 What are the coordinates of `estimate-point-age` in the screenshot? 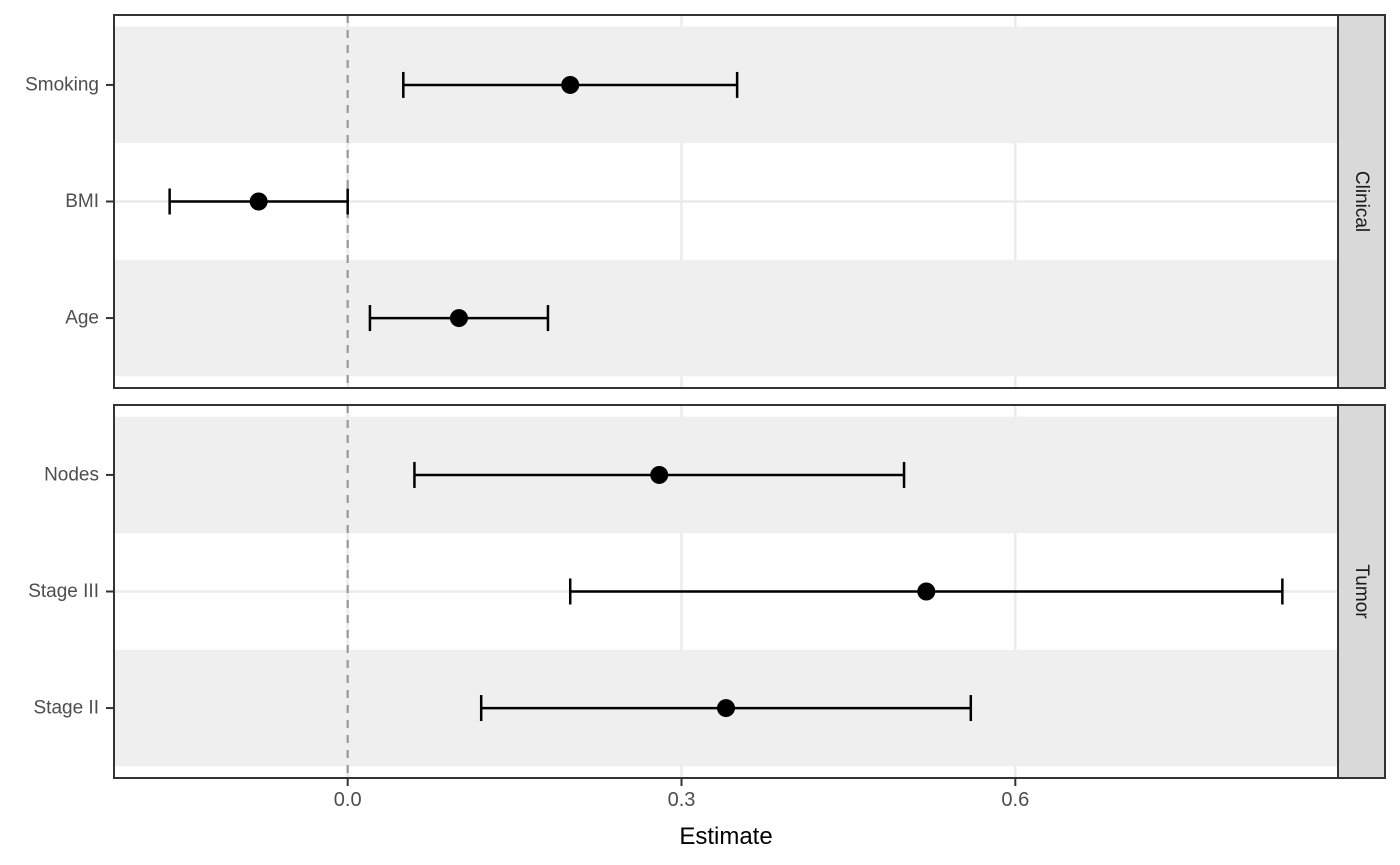 It's located at (458, 318).